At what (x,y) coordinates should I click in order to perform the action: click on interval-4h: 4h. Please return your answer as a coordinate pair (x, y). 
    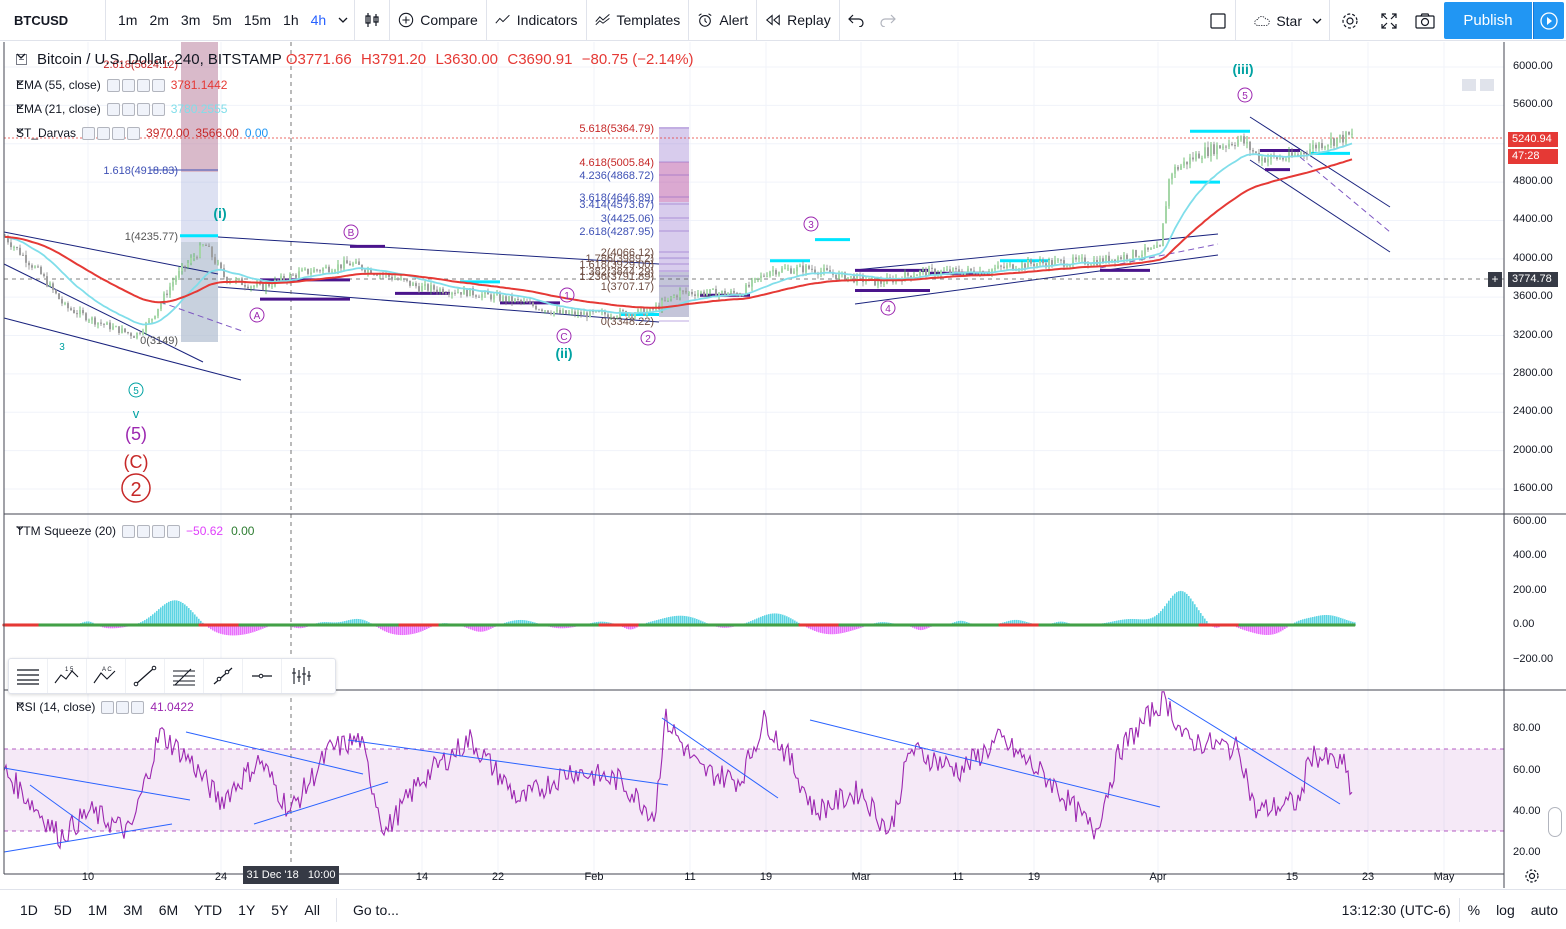
    Looking at the image, I should click on (318, 20).